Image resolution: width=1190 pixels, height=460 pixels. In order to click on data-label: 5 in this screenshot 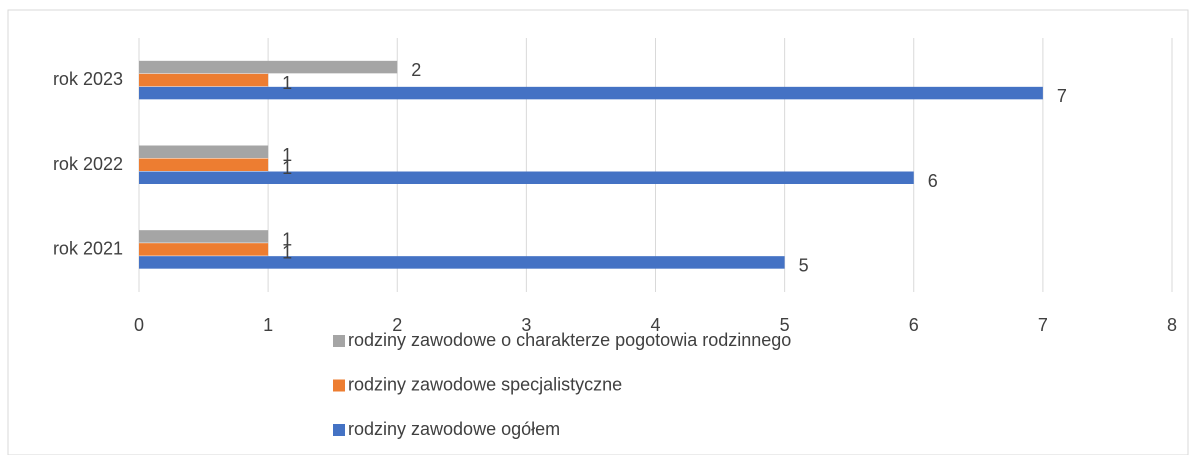, I will do `click(804, 265)`.